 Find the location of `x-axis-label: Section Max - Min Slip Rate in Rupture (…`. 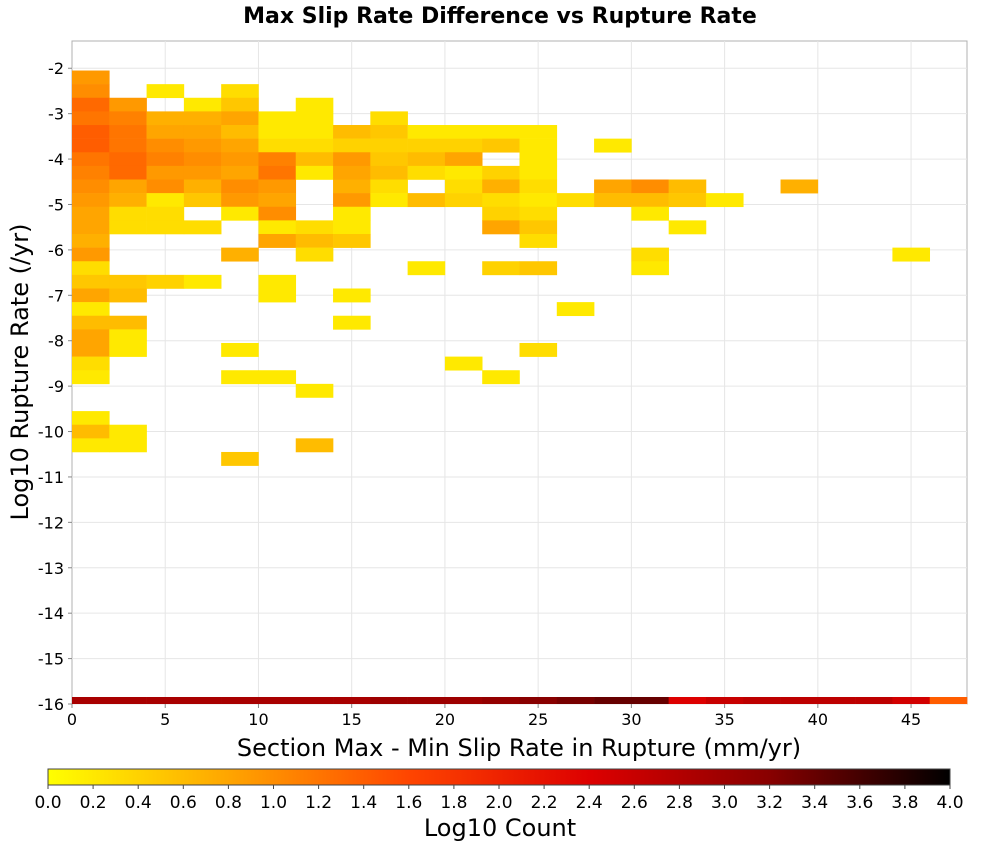

x-axis-label: Section Max - Min Slip Rate in Rupture (… is located at coordinates (519, 748).